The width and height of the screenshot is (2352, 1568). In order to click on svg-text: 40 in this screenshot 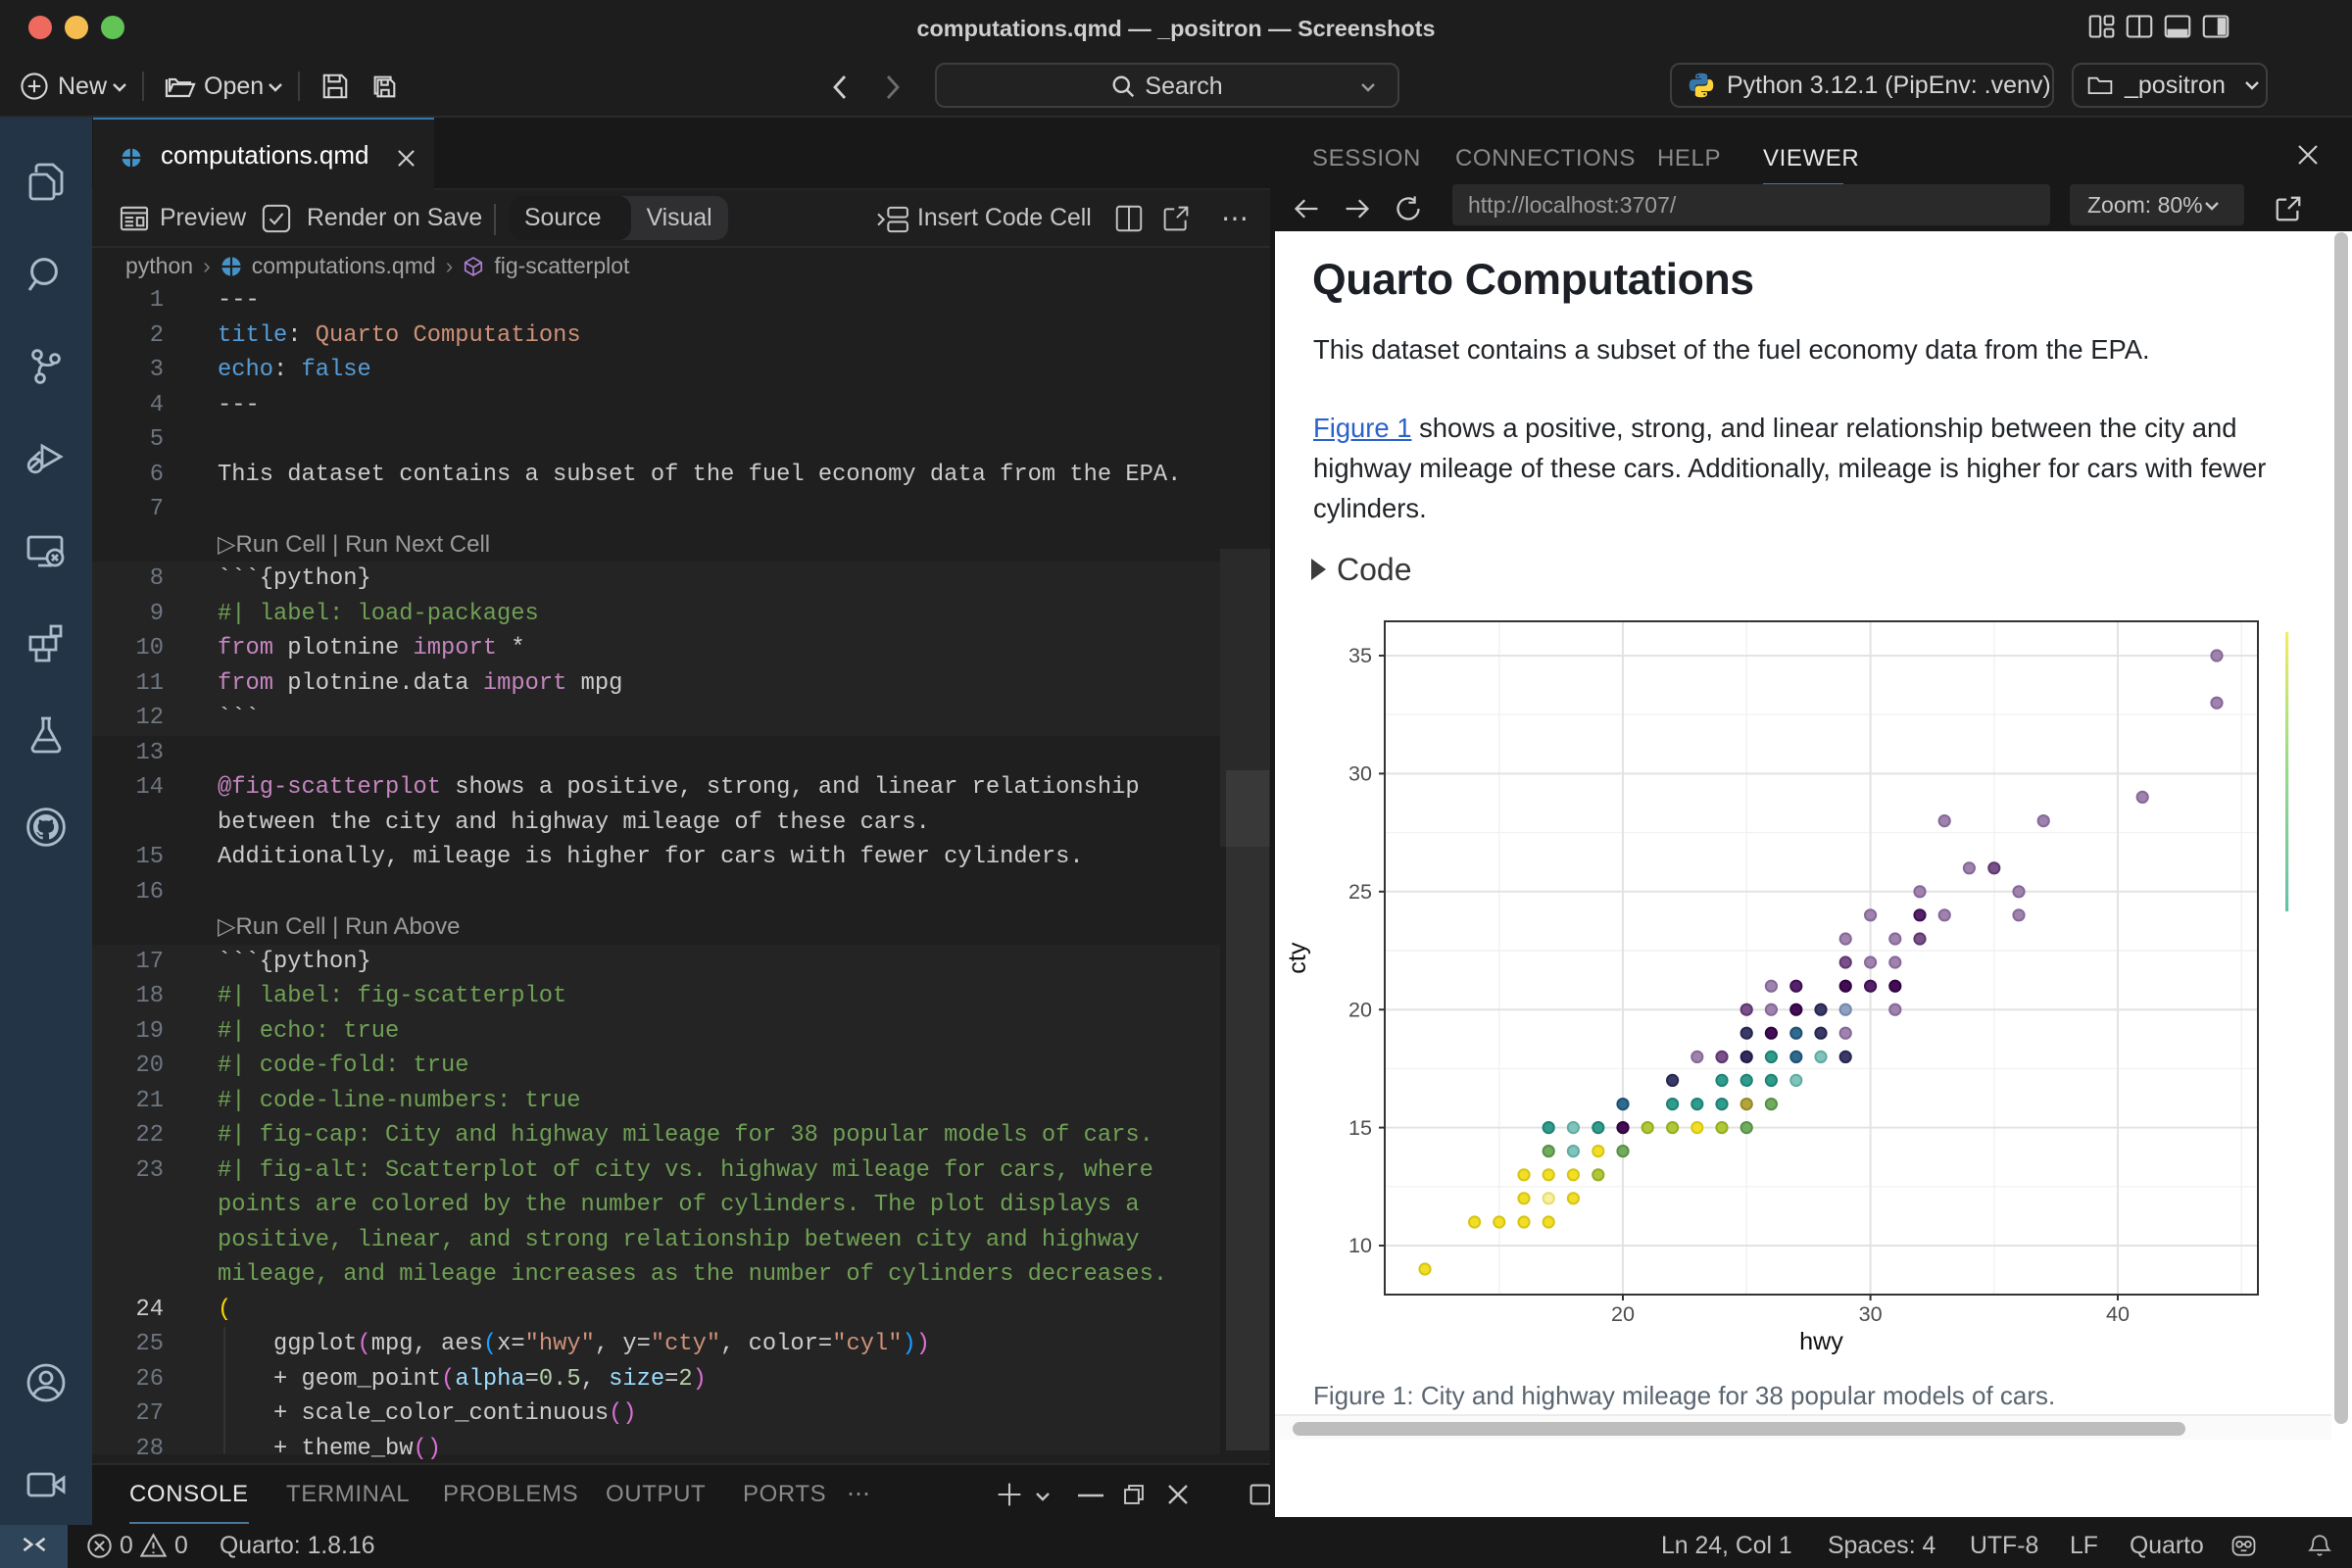, I will do `click(2118, 1313)`.